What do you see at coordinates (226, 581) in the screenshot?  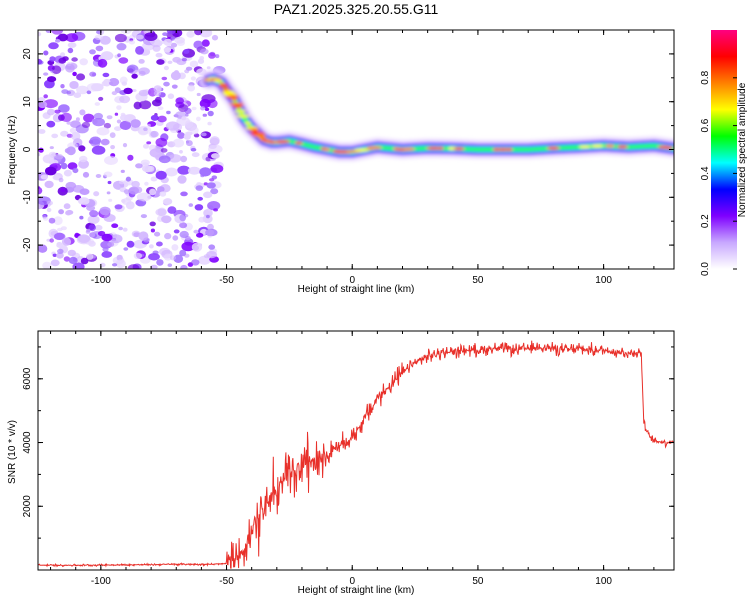 I see `x-tick-label: -50` at bounding box center [226, 581].